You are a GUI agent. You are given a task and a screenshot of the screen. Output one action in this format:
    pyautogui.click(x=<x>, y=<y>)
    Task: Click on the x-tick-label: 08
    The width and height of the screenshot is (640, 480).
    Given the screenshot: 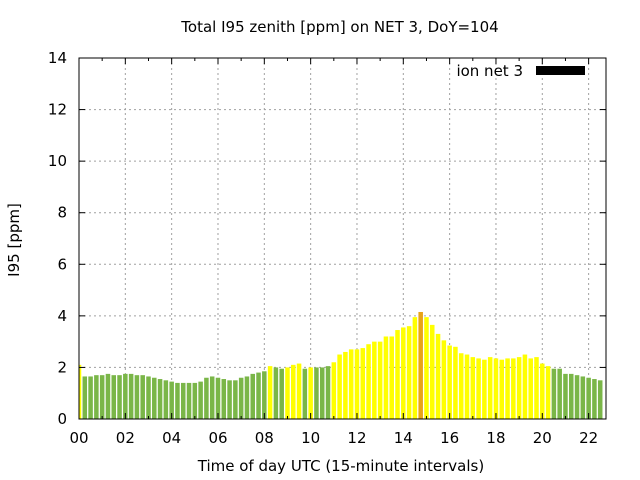 What is the action you would take?
    pyautogui.click(x=264, y=438)
    